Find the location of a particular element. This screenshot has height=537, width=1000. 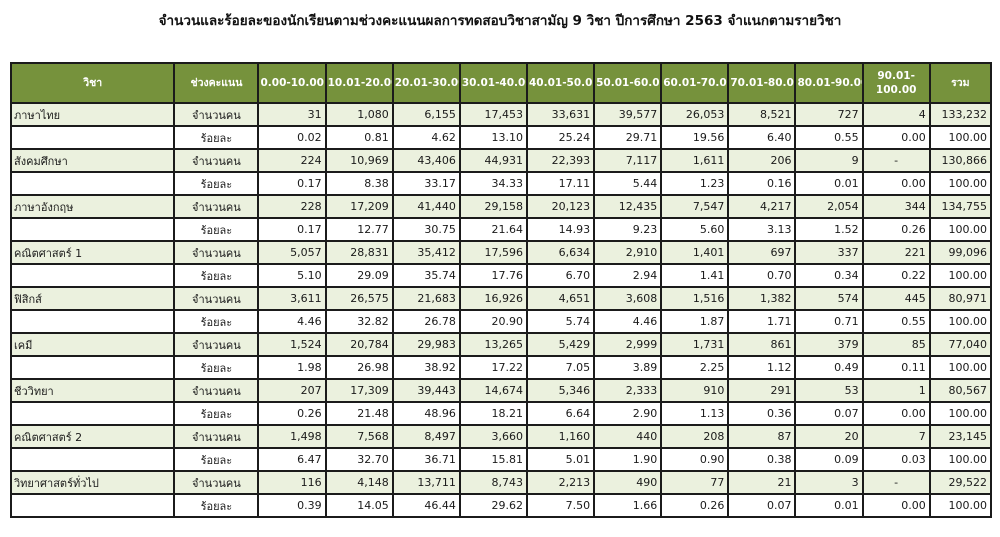

value-cell: 5.60 is located at coordinates (695, 229).